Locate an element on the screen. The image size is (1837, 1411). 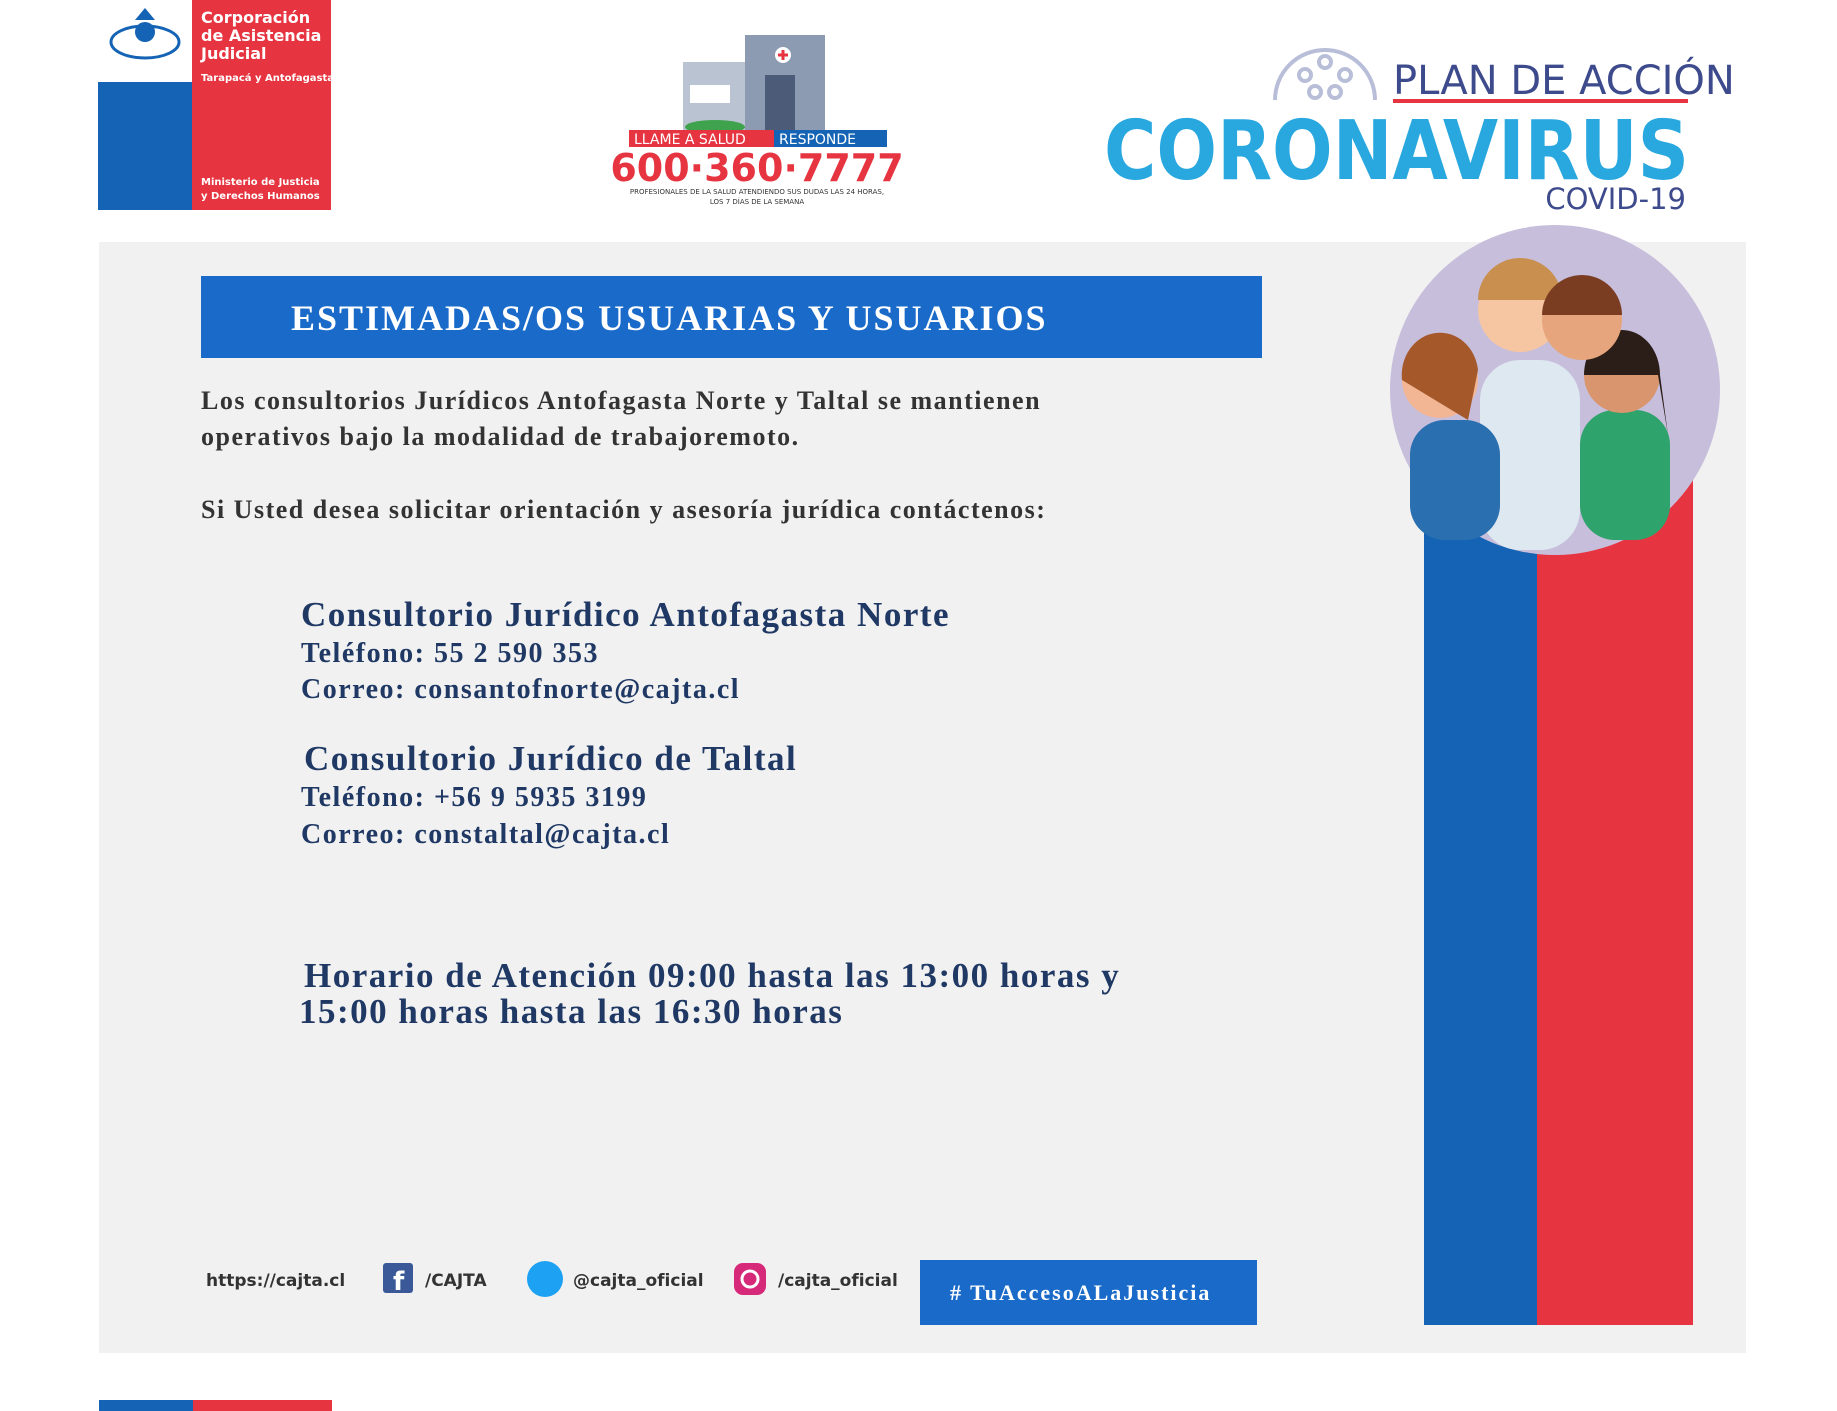
campaign-kicker: PLAN DE ACCIÓN is located at coordinates (1564, 80).